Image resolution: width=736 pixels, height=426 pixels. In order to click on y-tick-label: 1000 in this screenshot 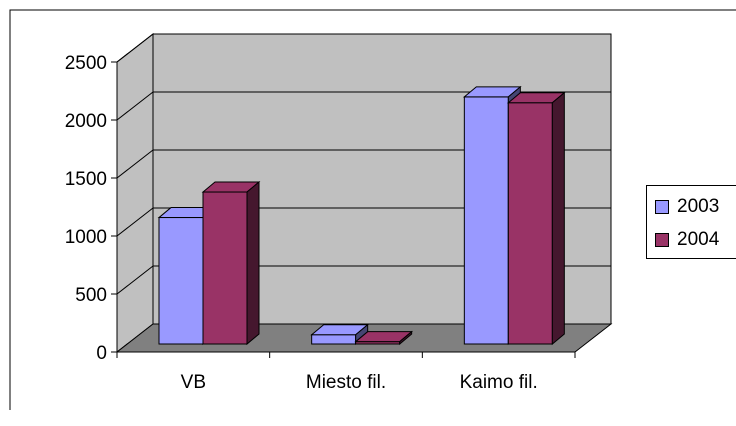, I will do `click(86, 237)`.